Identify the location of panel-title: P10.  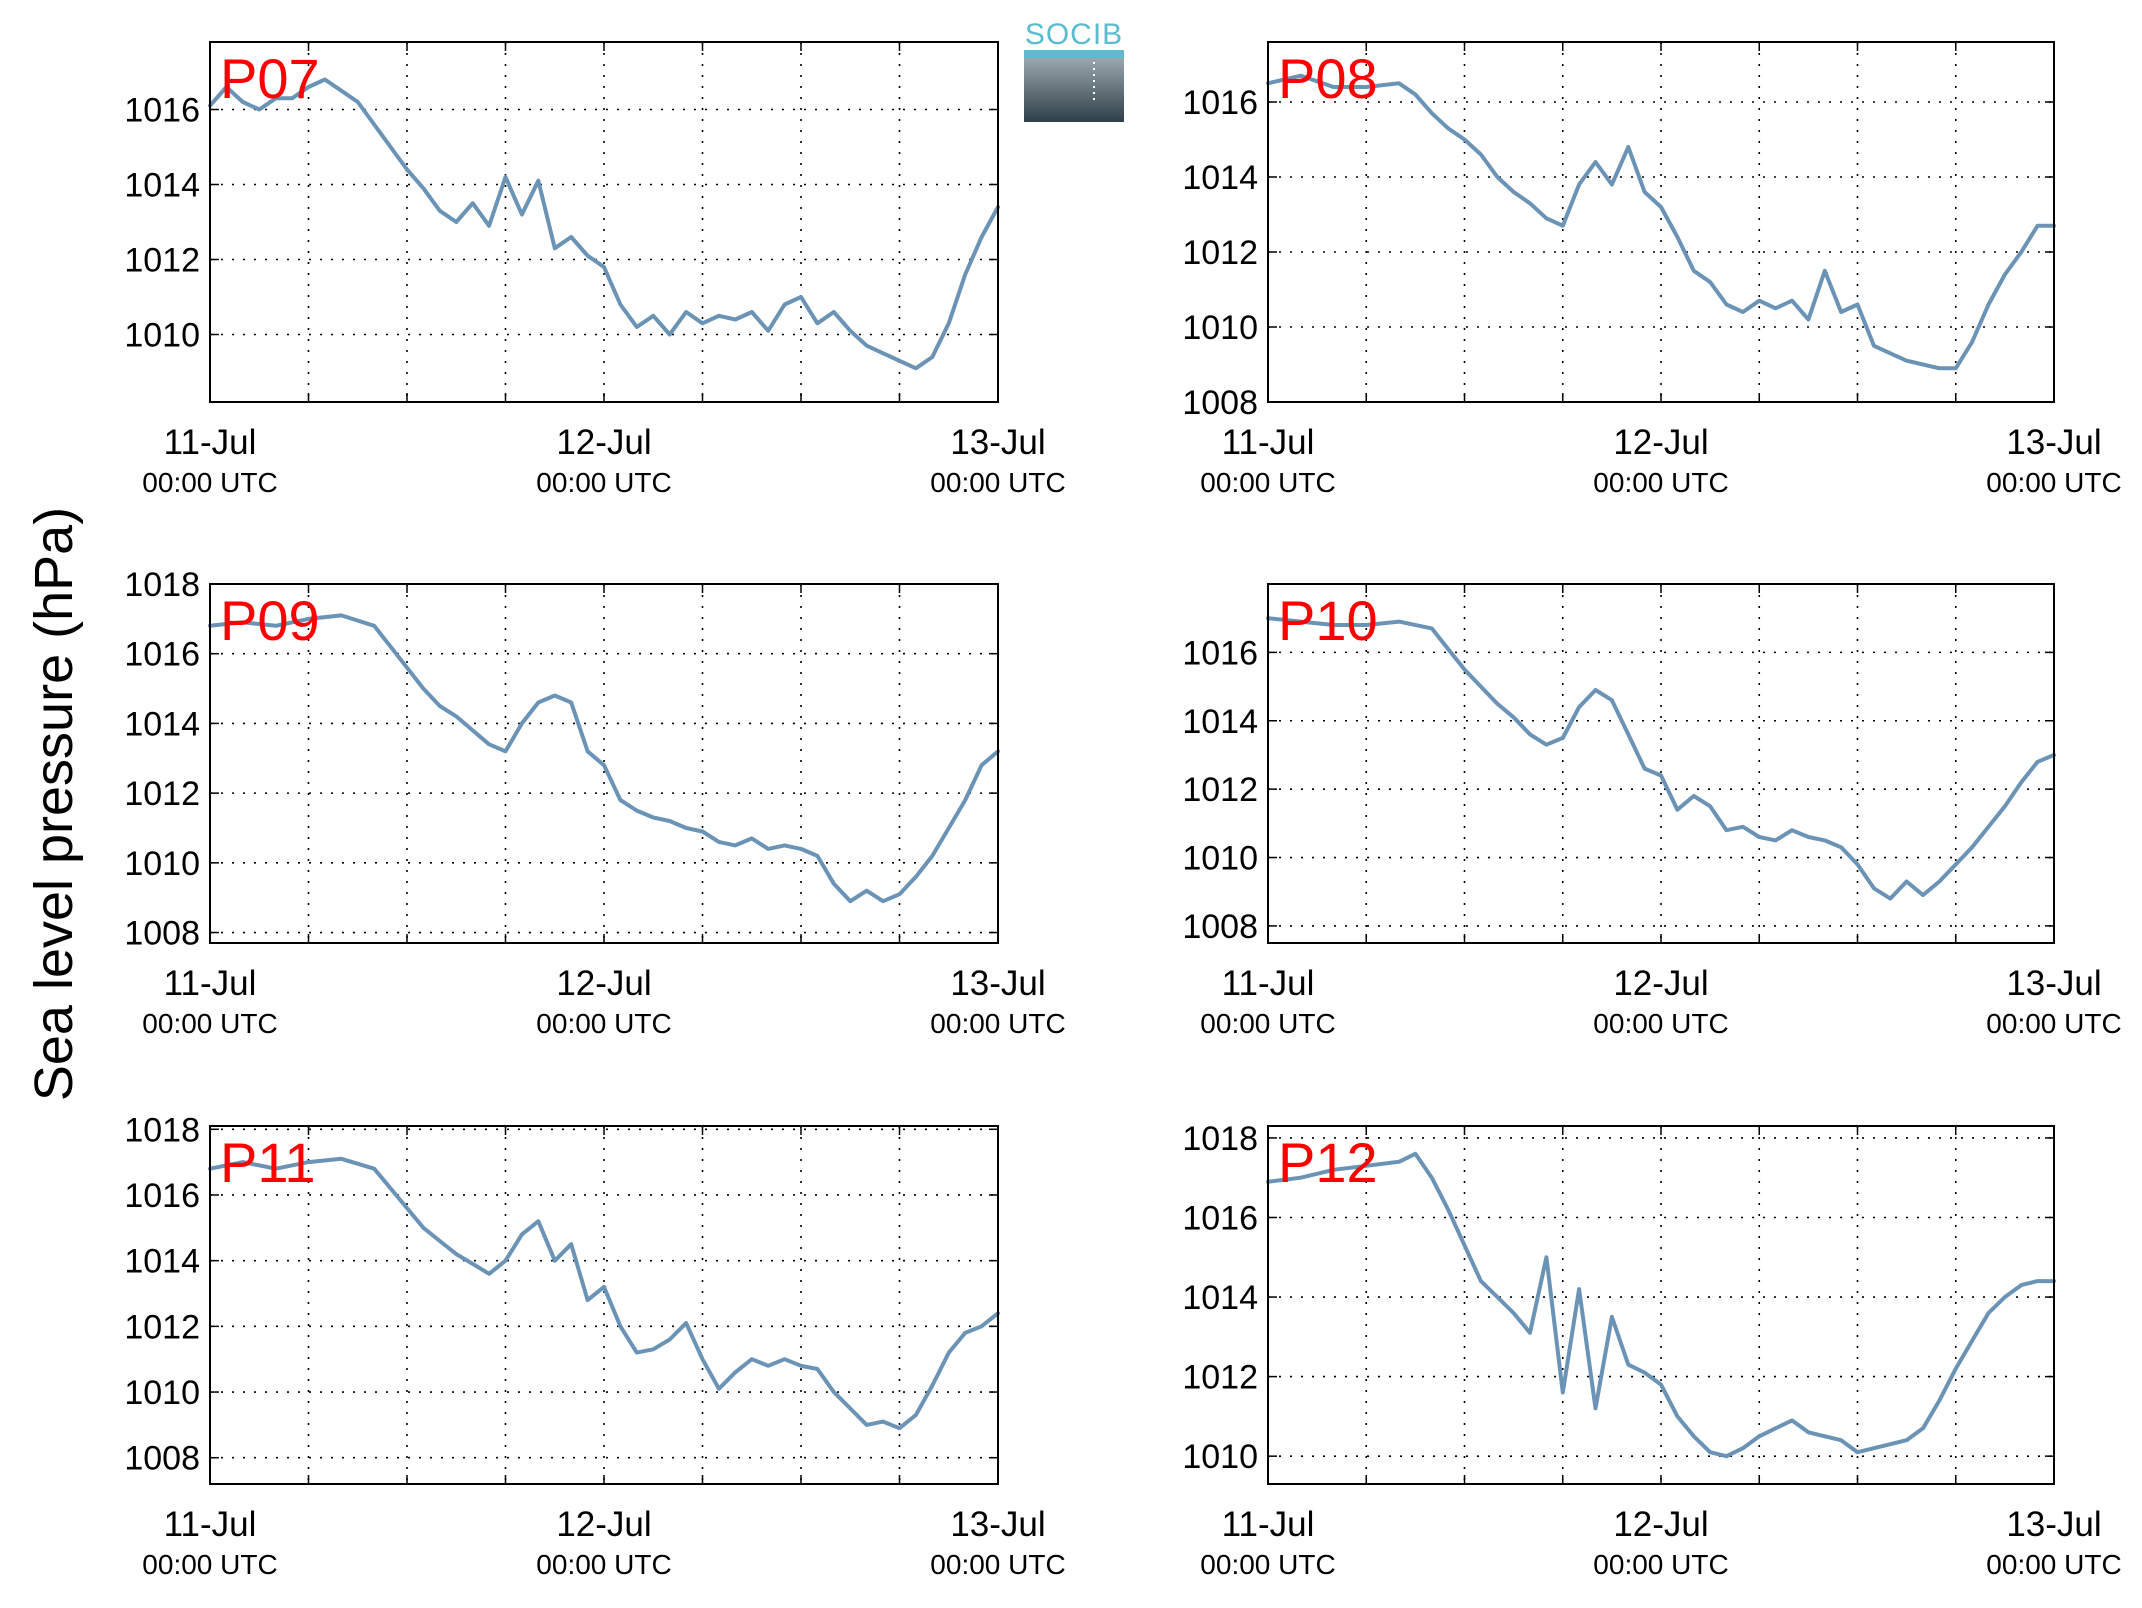
(1328, 620).